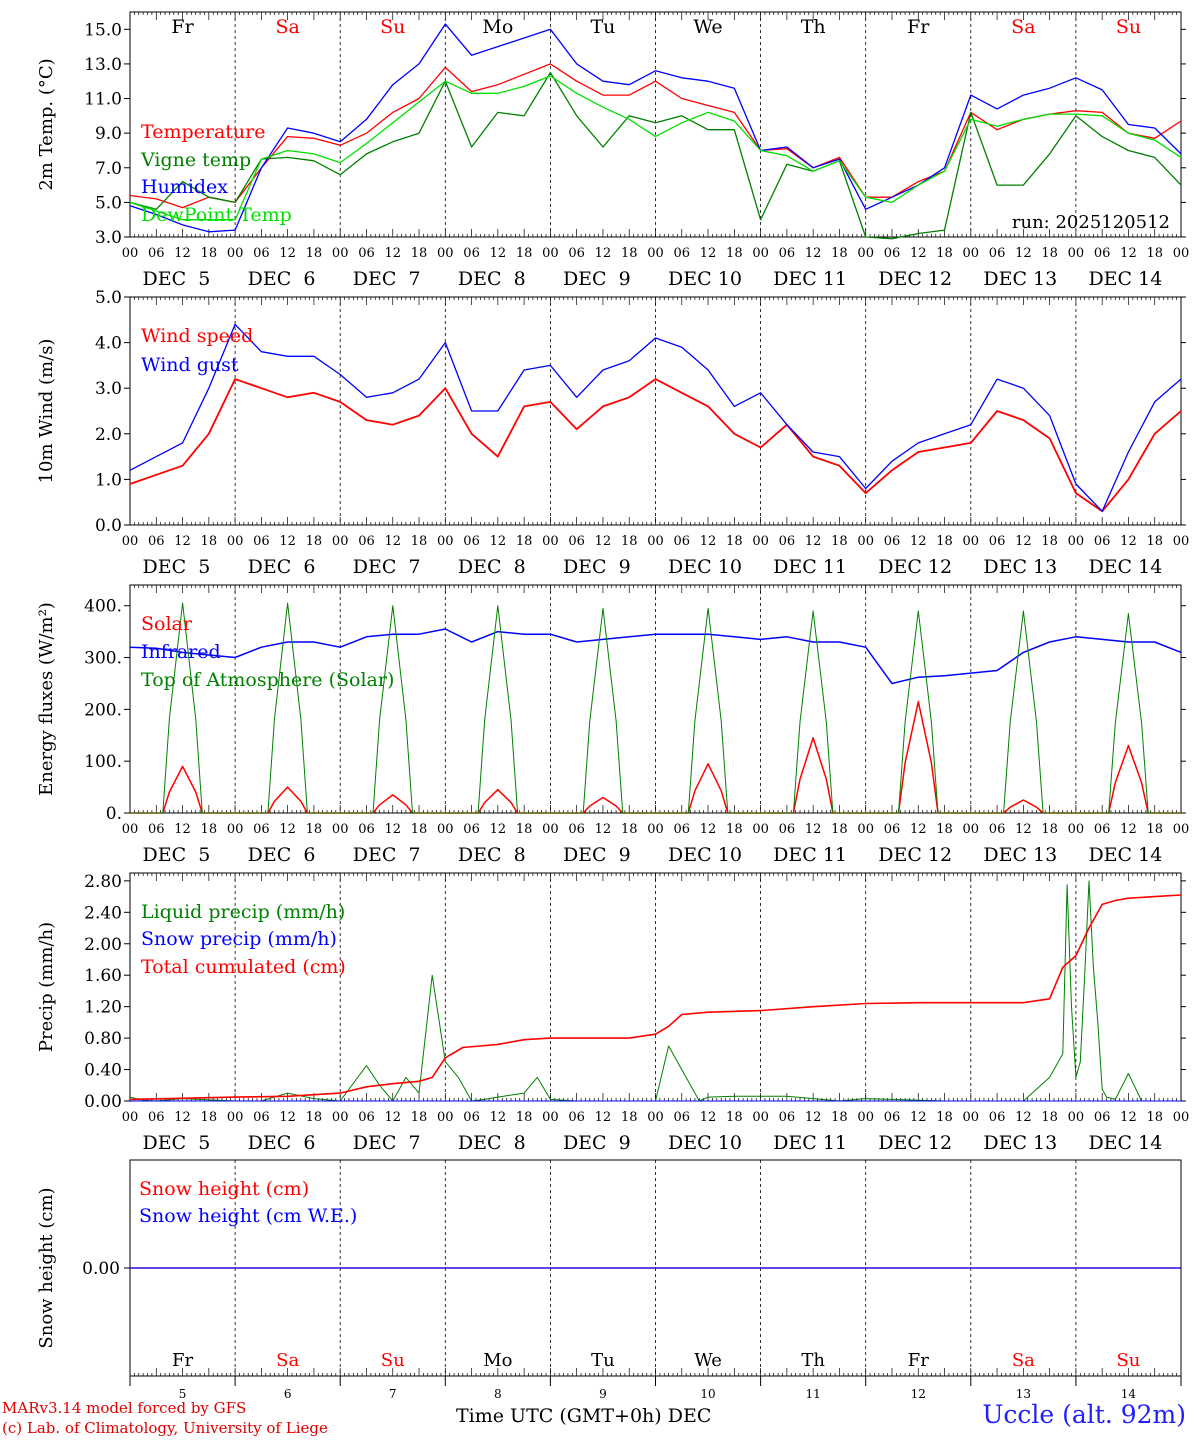 The height and width of the screenshot is (1440, 1194). I want to click on legend-entry: DewPoint Temp, so click(216, 215).